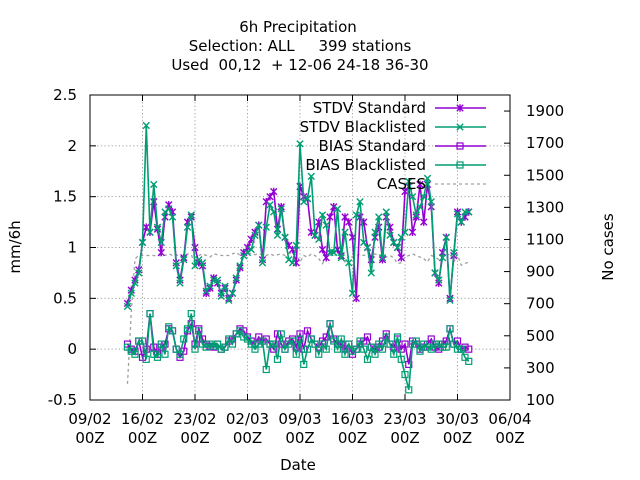 Image resolution: width=640 pixels, height=480 pixels. What do you see at coordinates (509, 419) in the screenshot?
I see `x-tick-label: 06/04` at bounding box center [509, 419].